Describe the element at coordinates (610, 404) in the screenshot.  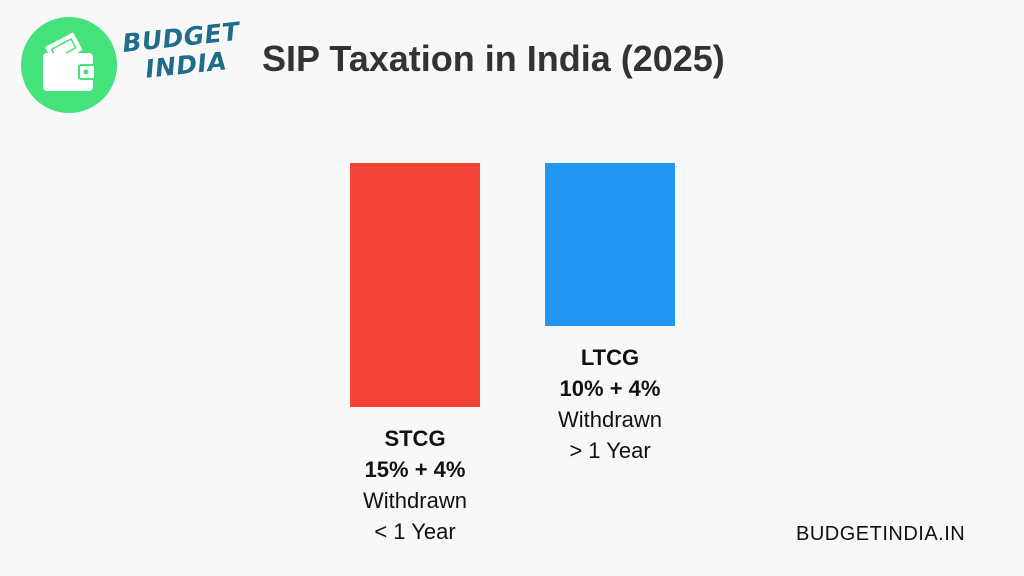
I see `bar-label-ltcg: LTCG 10% + 4% Withdrawn > 1 Year` at that location.